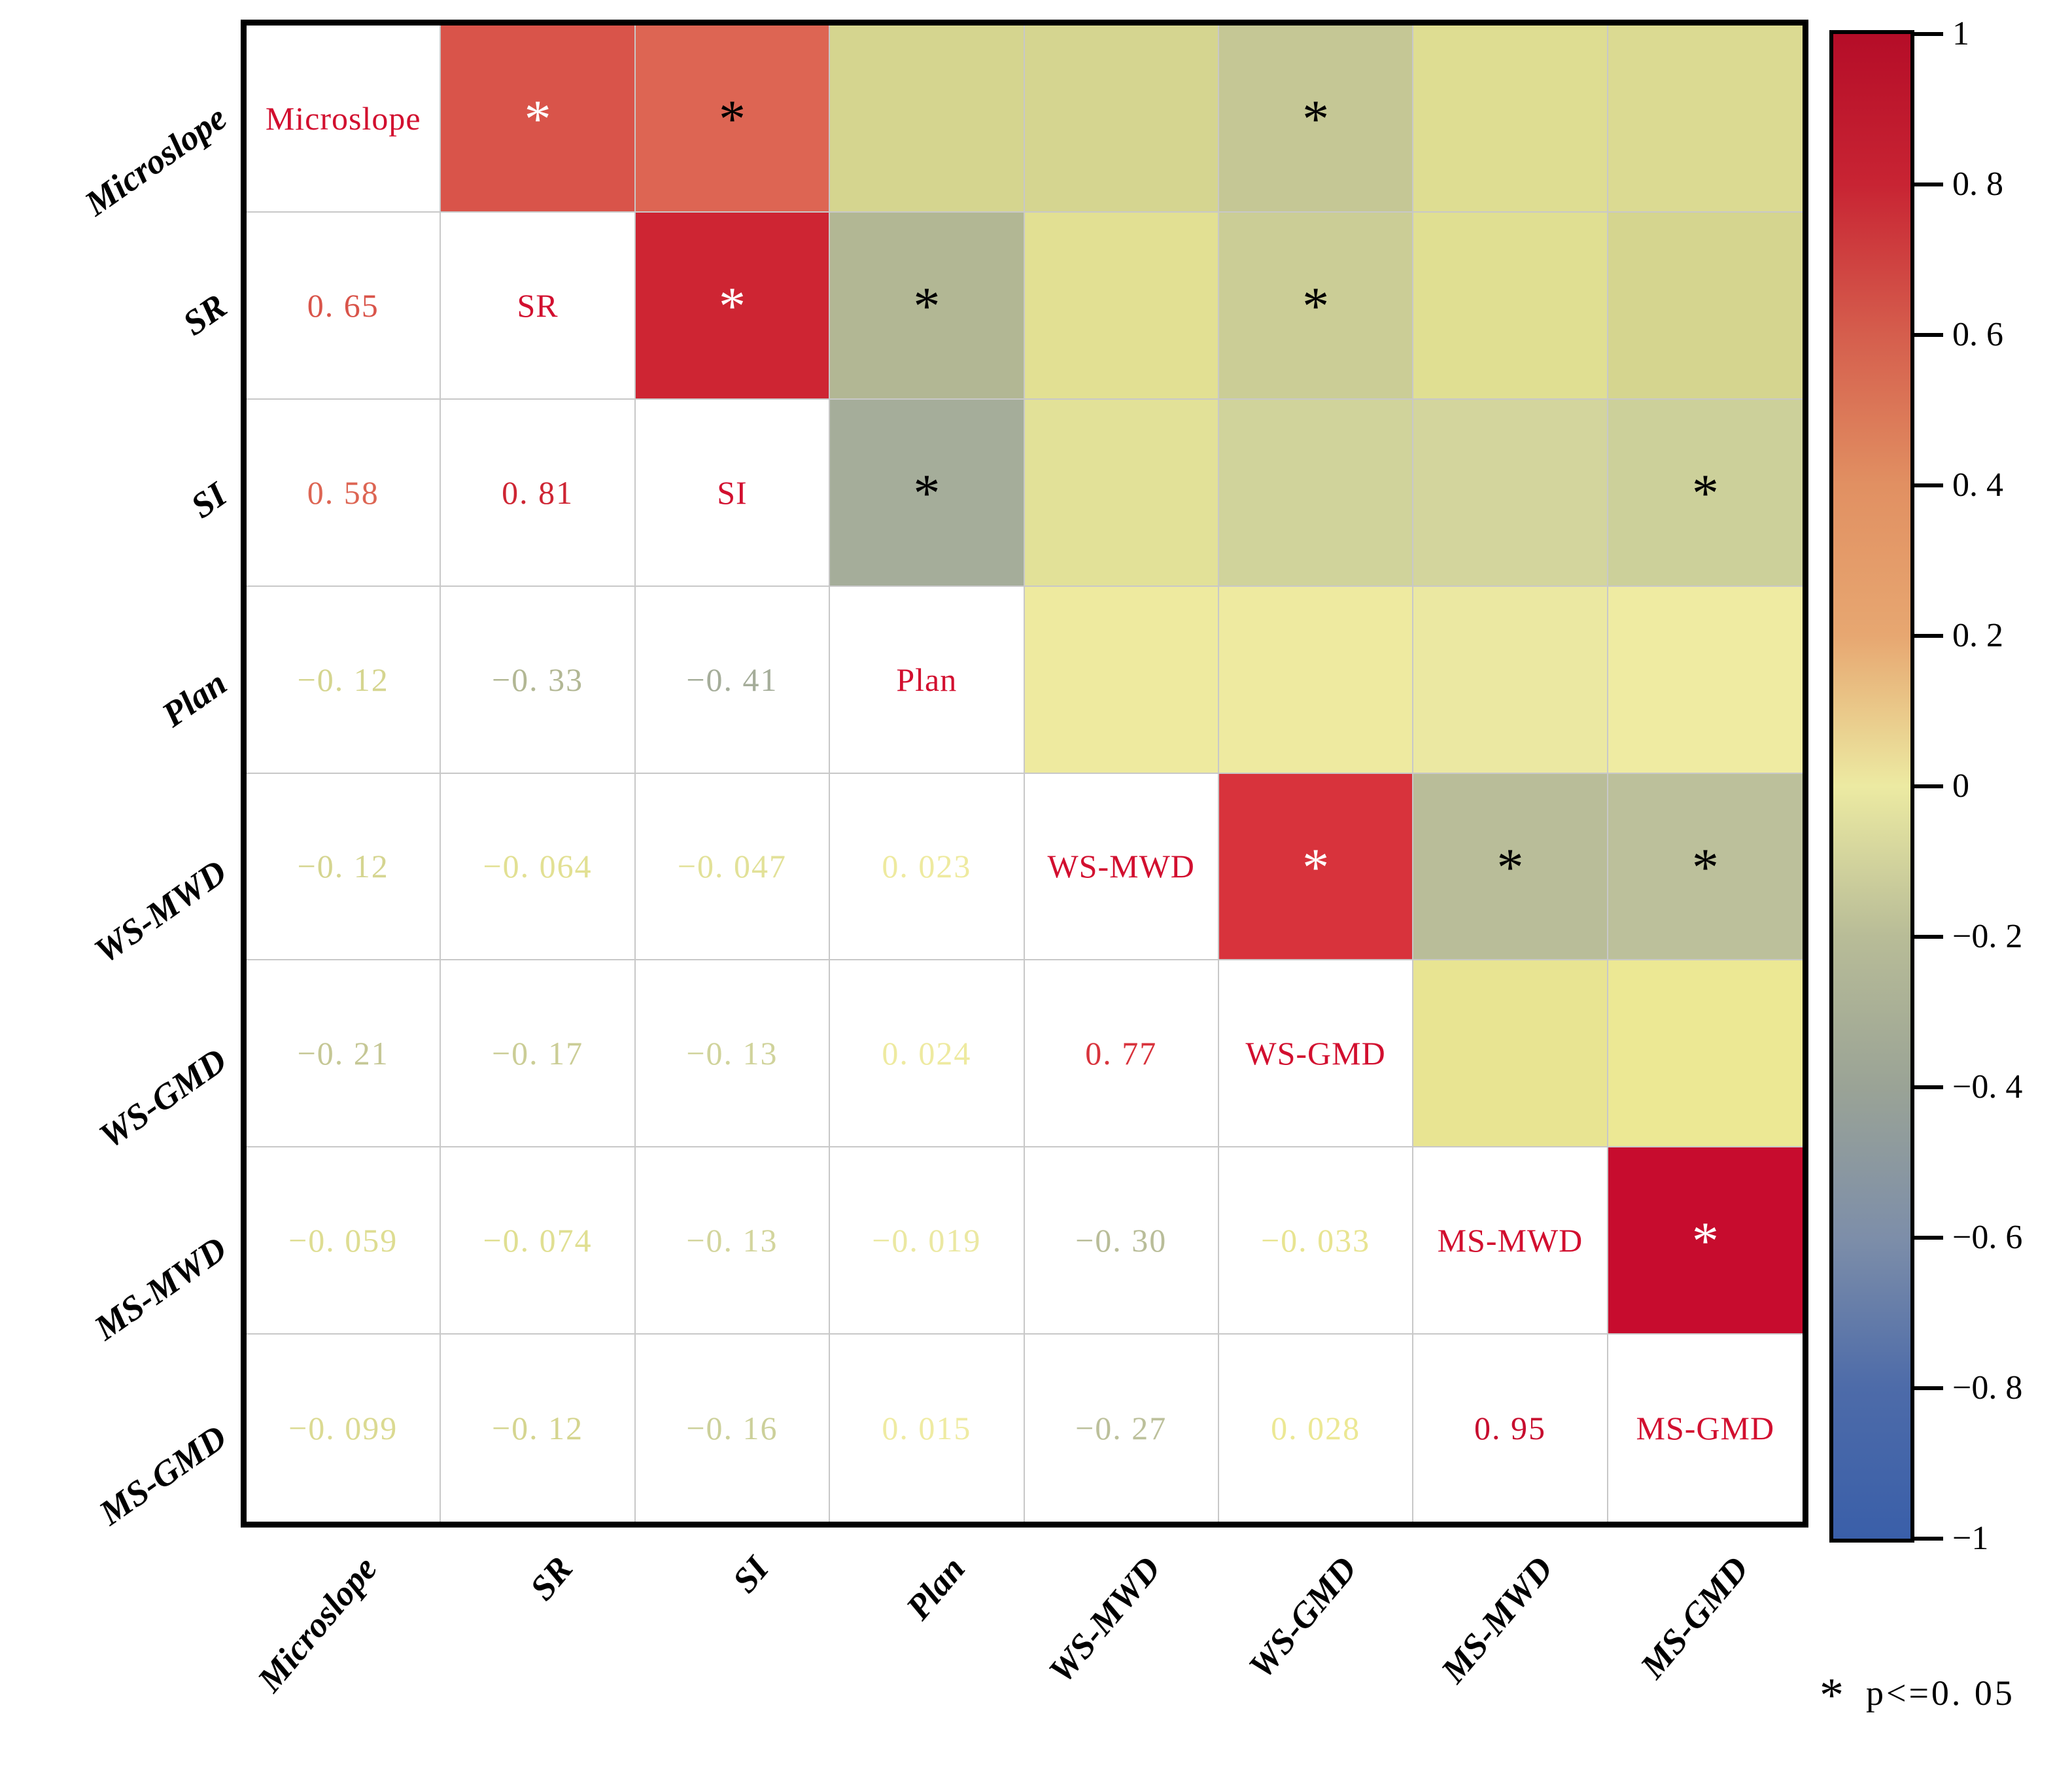 This screenshot has height=1782, width=2072. I want to click on diagonal-variable-label: SI, so click(733, 492).